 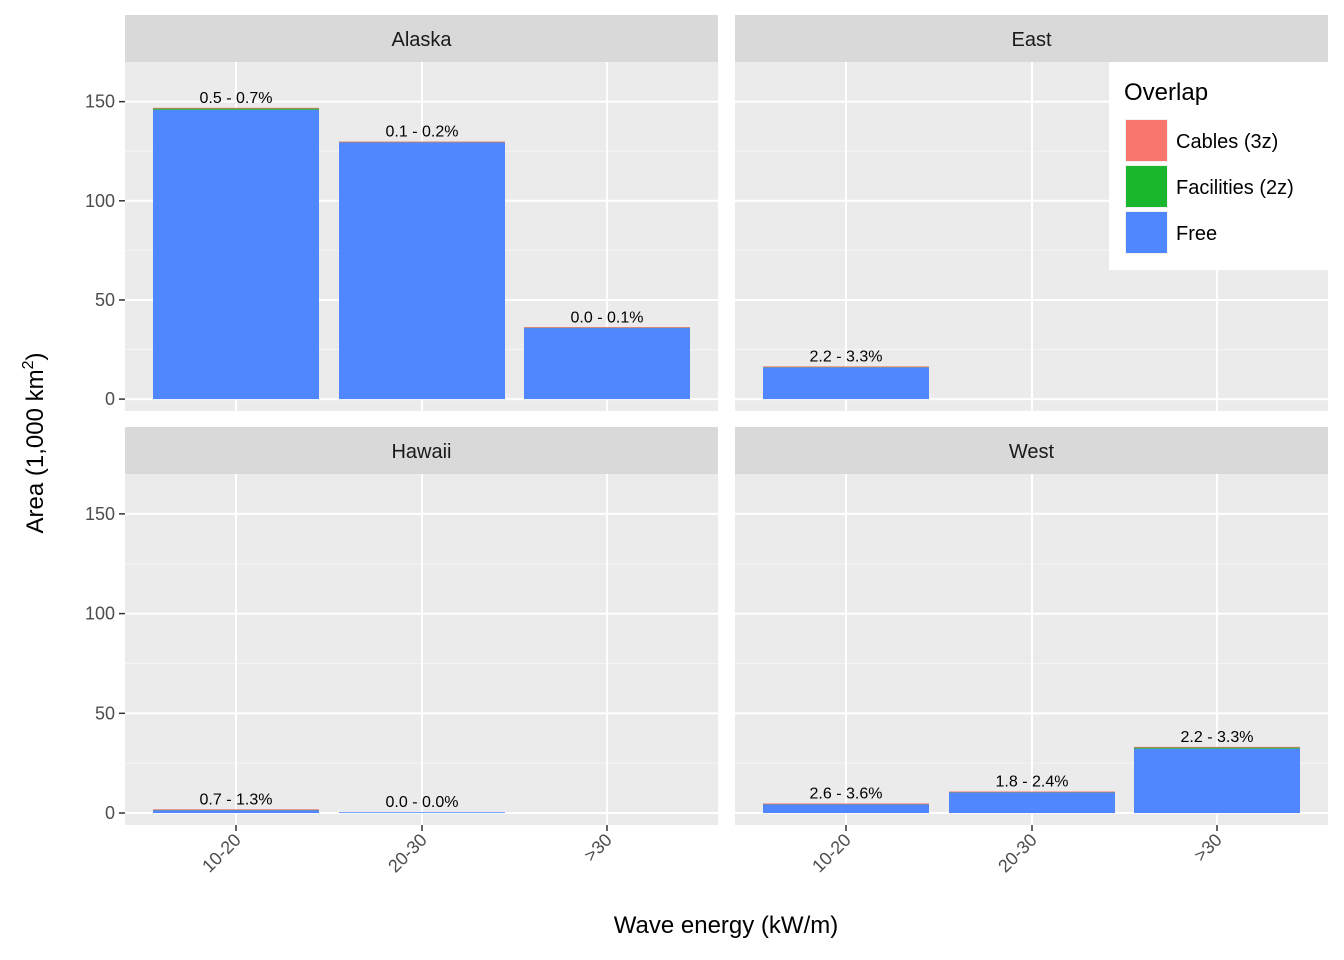 What do you see at coordinates (28, 364) in the screenshot?
I see `y-axis-title-superscript: 2` at bounding box center [28, 364].